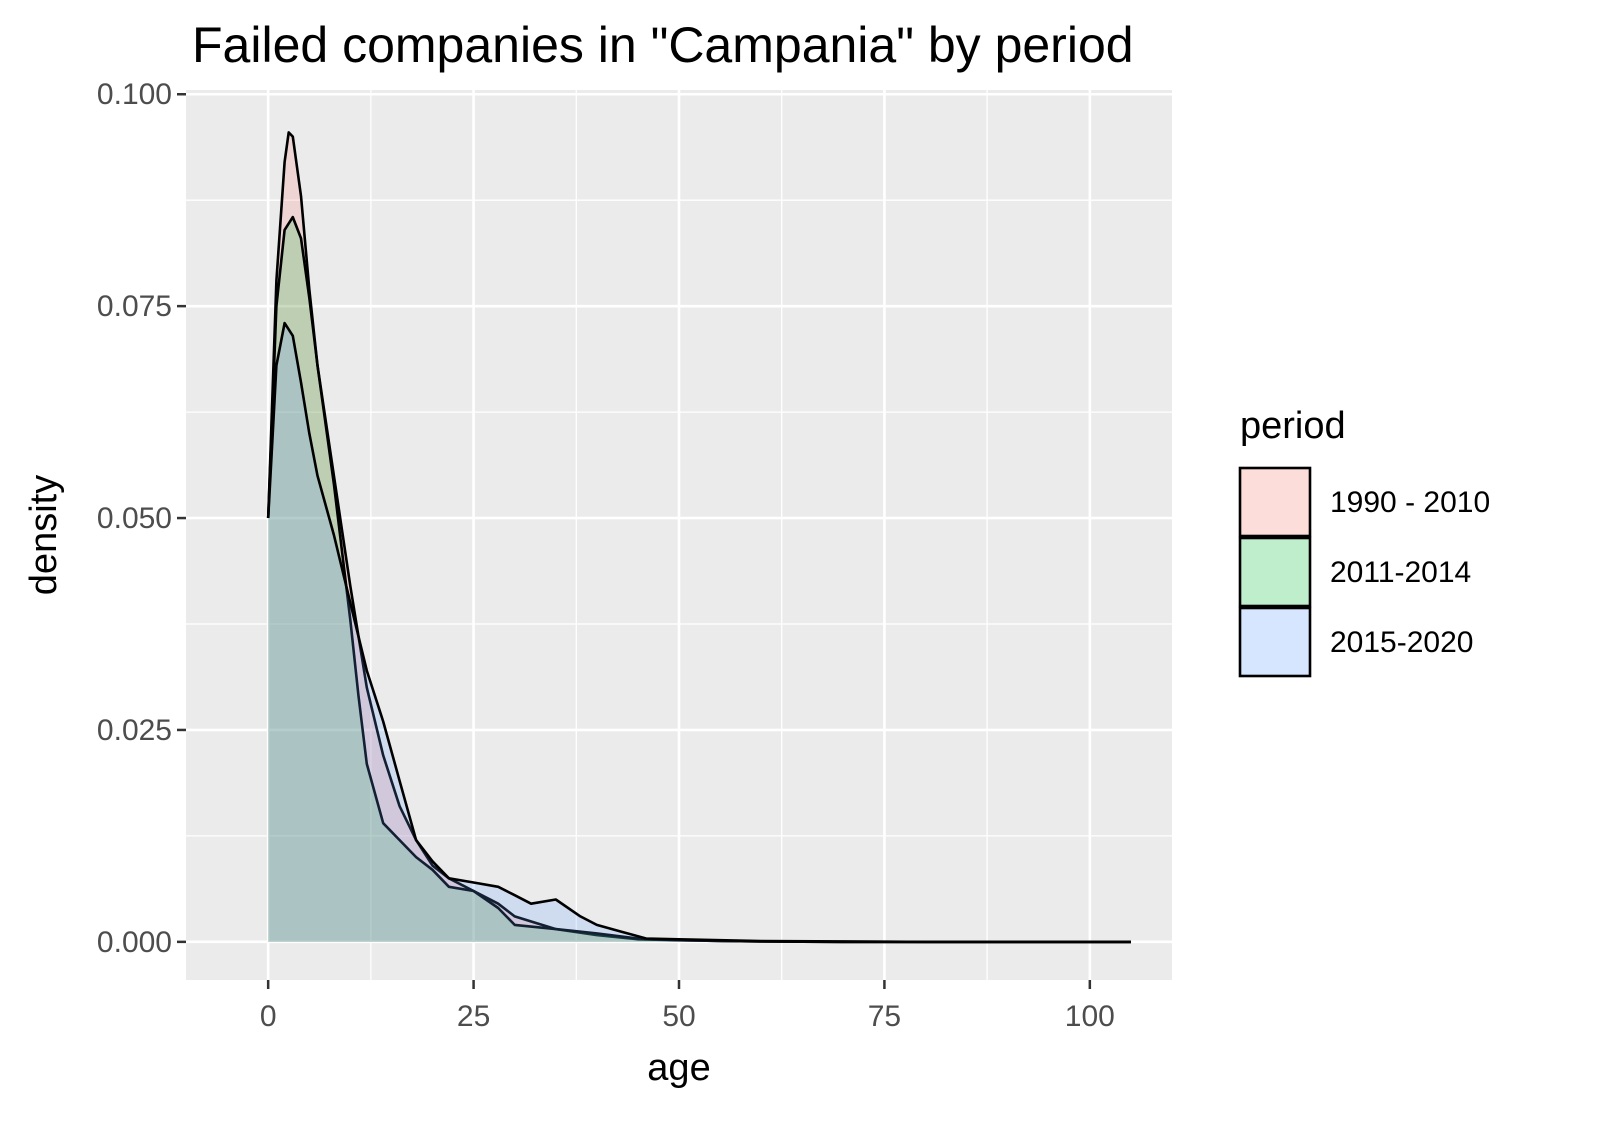 This screenshot has height=1140, width=1612. What do you see at coordinates (1090, 1016) in the screenshot?
I see `x-tick-label: 100` at bounding box center [1090, 1016].